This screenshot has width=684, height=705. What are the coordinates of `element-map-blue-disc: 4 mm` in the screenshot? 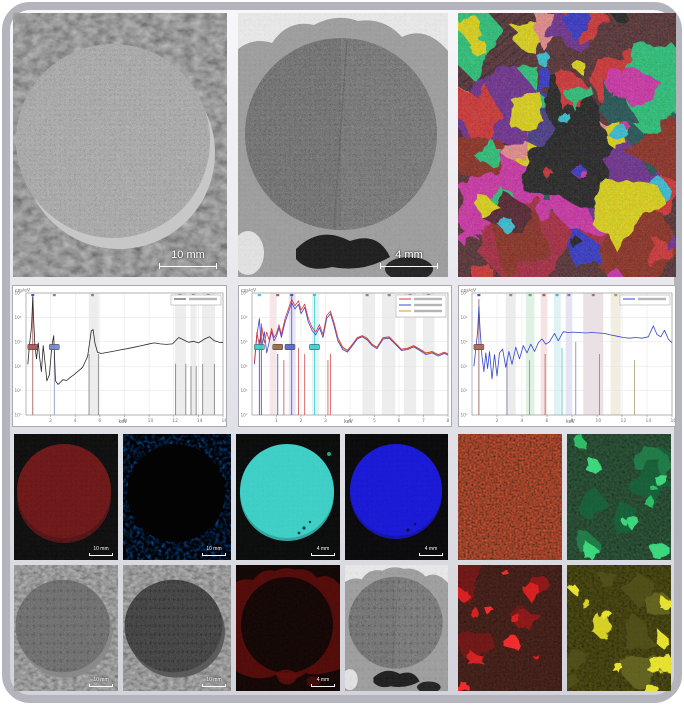 It's located at (396, 497).